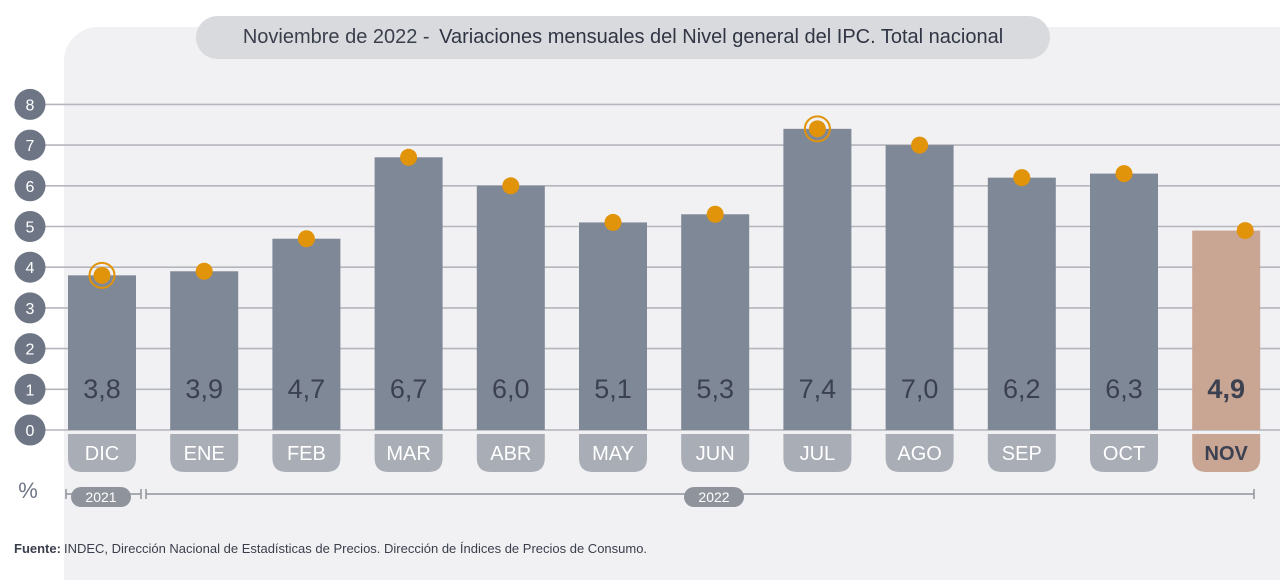  I want to click on value-label: 7,0, so click(920, 389).